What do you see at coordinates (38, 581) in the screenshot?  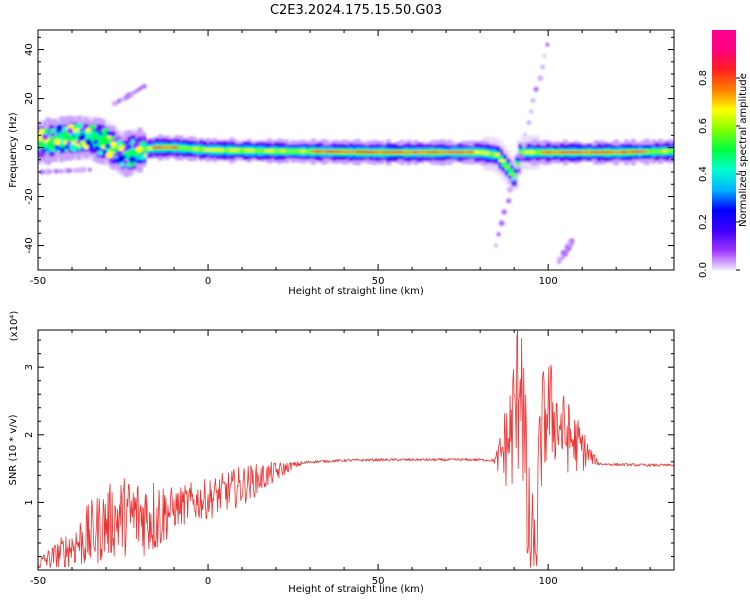 I see `snr-x-tick-label: -50` at bounding box center [38, 581].